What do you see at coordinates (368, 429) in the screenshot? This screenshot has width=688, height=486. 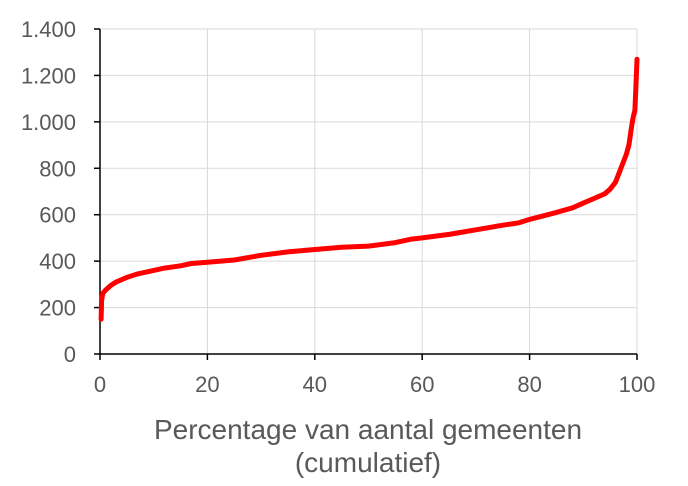 I see `x-axis-title-line-1: Percentage van aantal gemeenten` at bounding box center [368, 429].